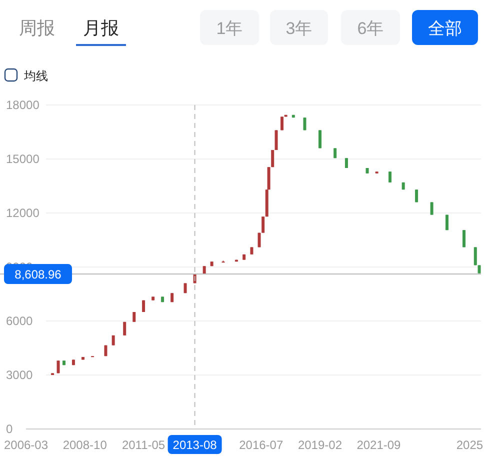 This screenshot has height=457, width=490. I want to click on x-tick-label: 2021-09, so click(379, 445).